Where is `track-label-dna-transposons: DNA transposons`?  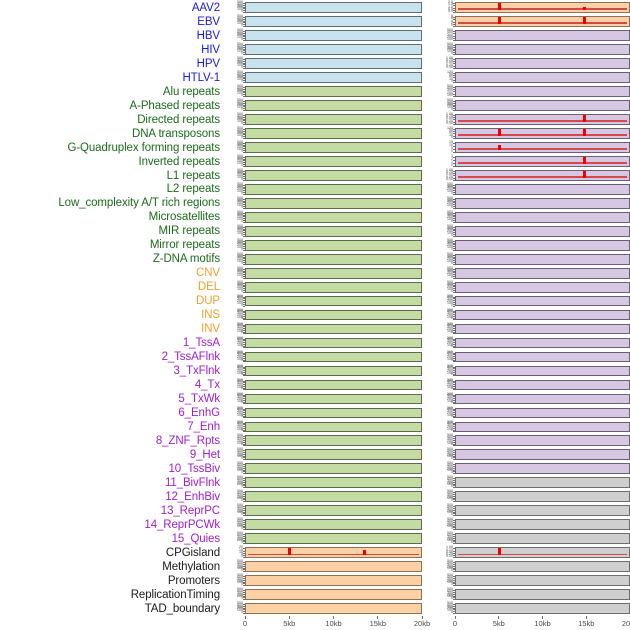
track-label-dna-transposons: DNA transposons is located at coordinates (176, 133).